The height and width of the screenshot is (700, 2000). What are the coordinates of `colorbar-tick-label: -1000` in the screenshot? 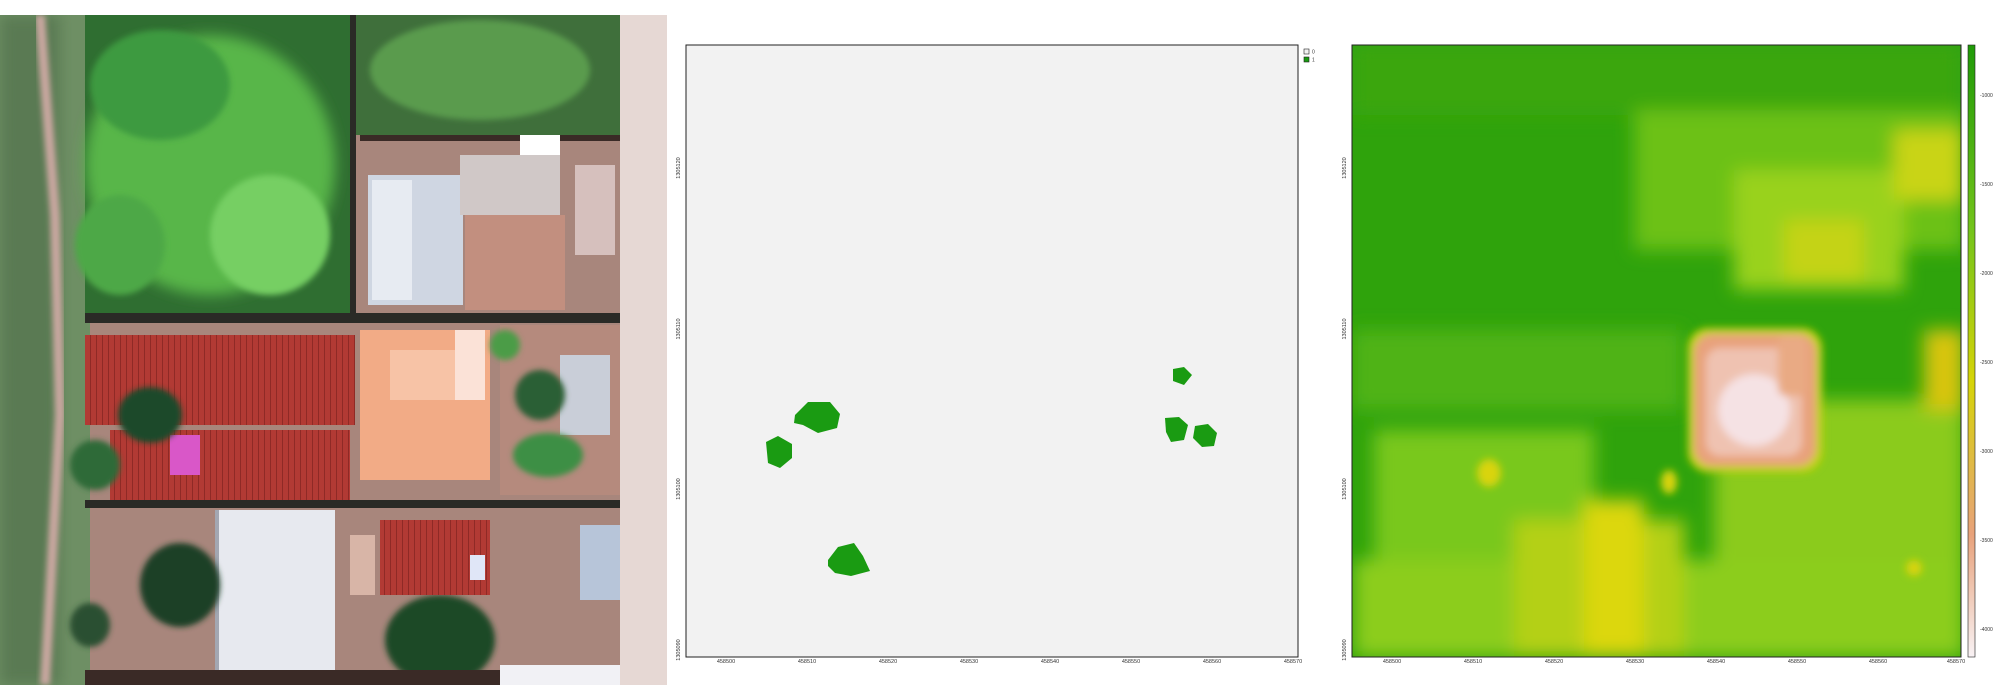 It's located at (1986, 96).